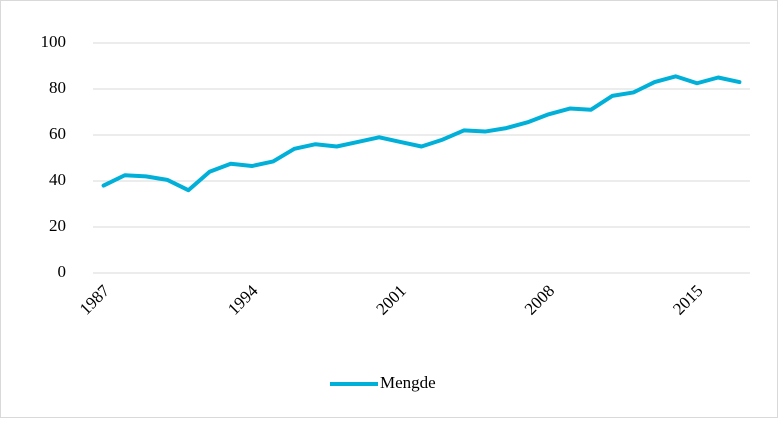 This screenshot has width=779, height=424. I want to click on y-tick-label: 0, so click(62, 271).